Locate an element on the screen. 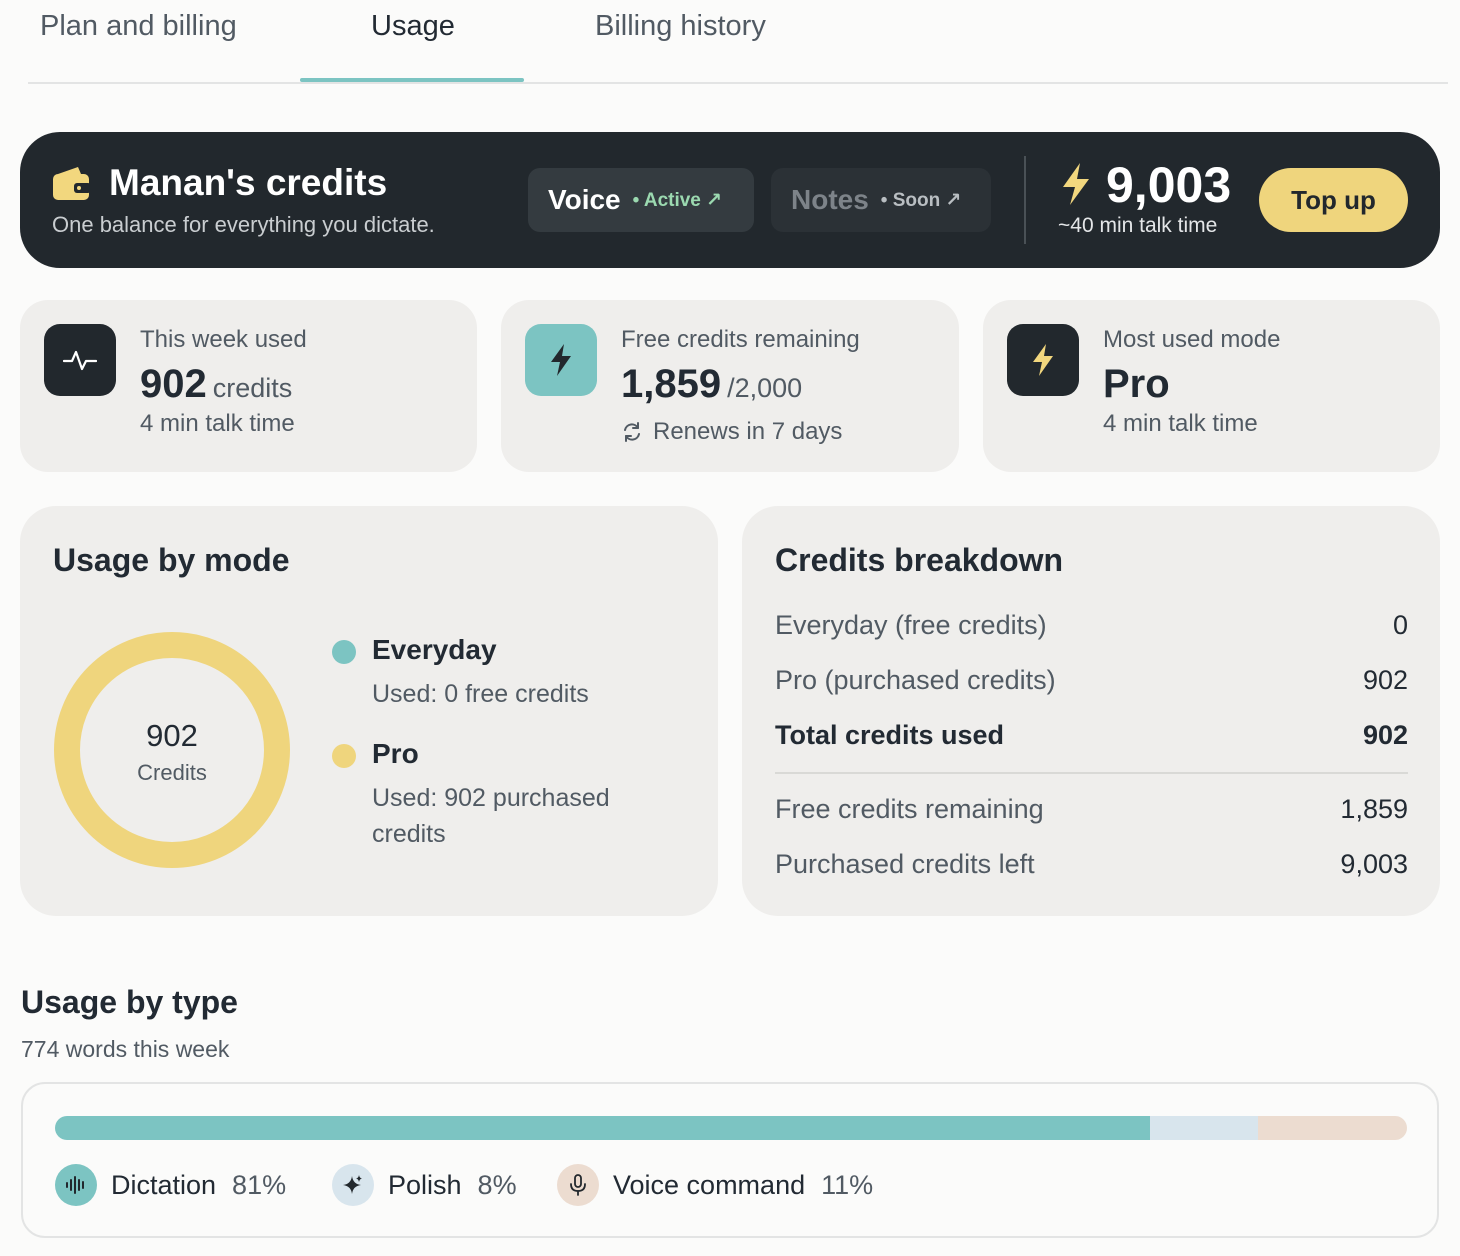 Image resolution: width=1460 pixels, height=1256 pixels. legend-dot-pro is located at coordinates (344, 756).